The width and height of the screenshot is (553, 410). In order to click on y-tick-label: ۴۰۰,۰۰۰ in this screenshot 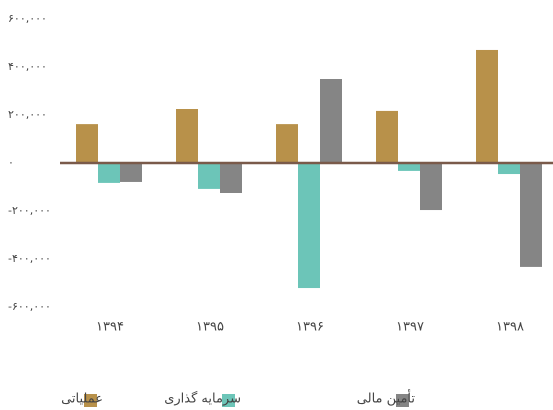, I will do `click(27, 66)`.